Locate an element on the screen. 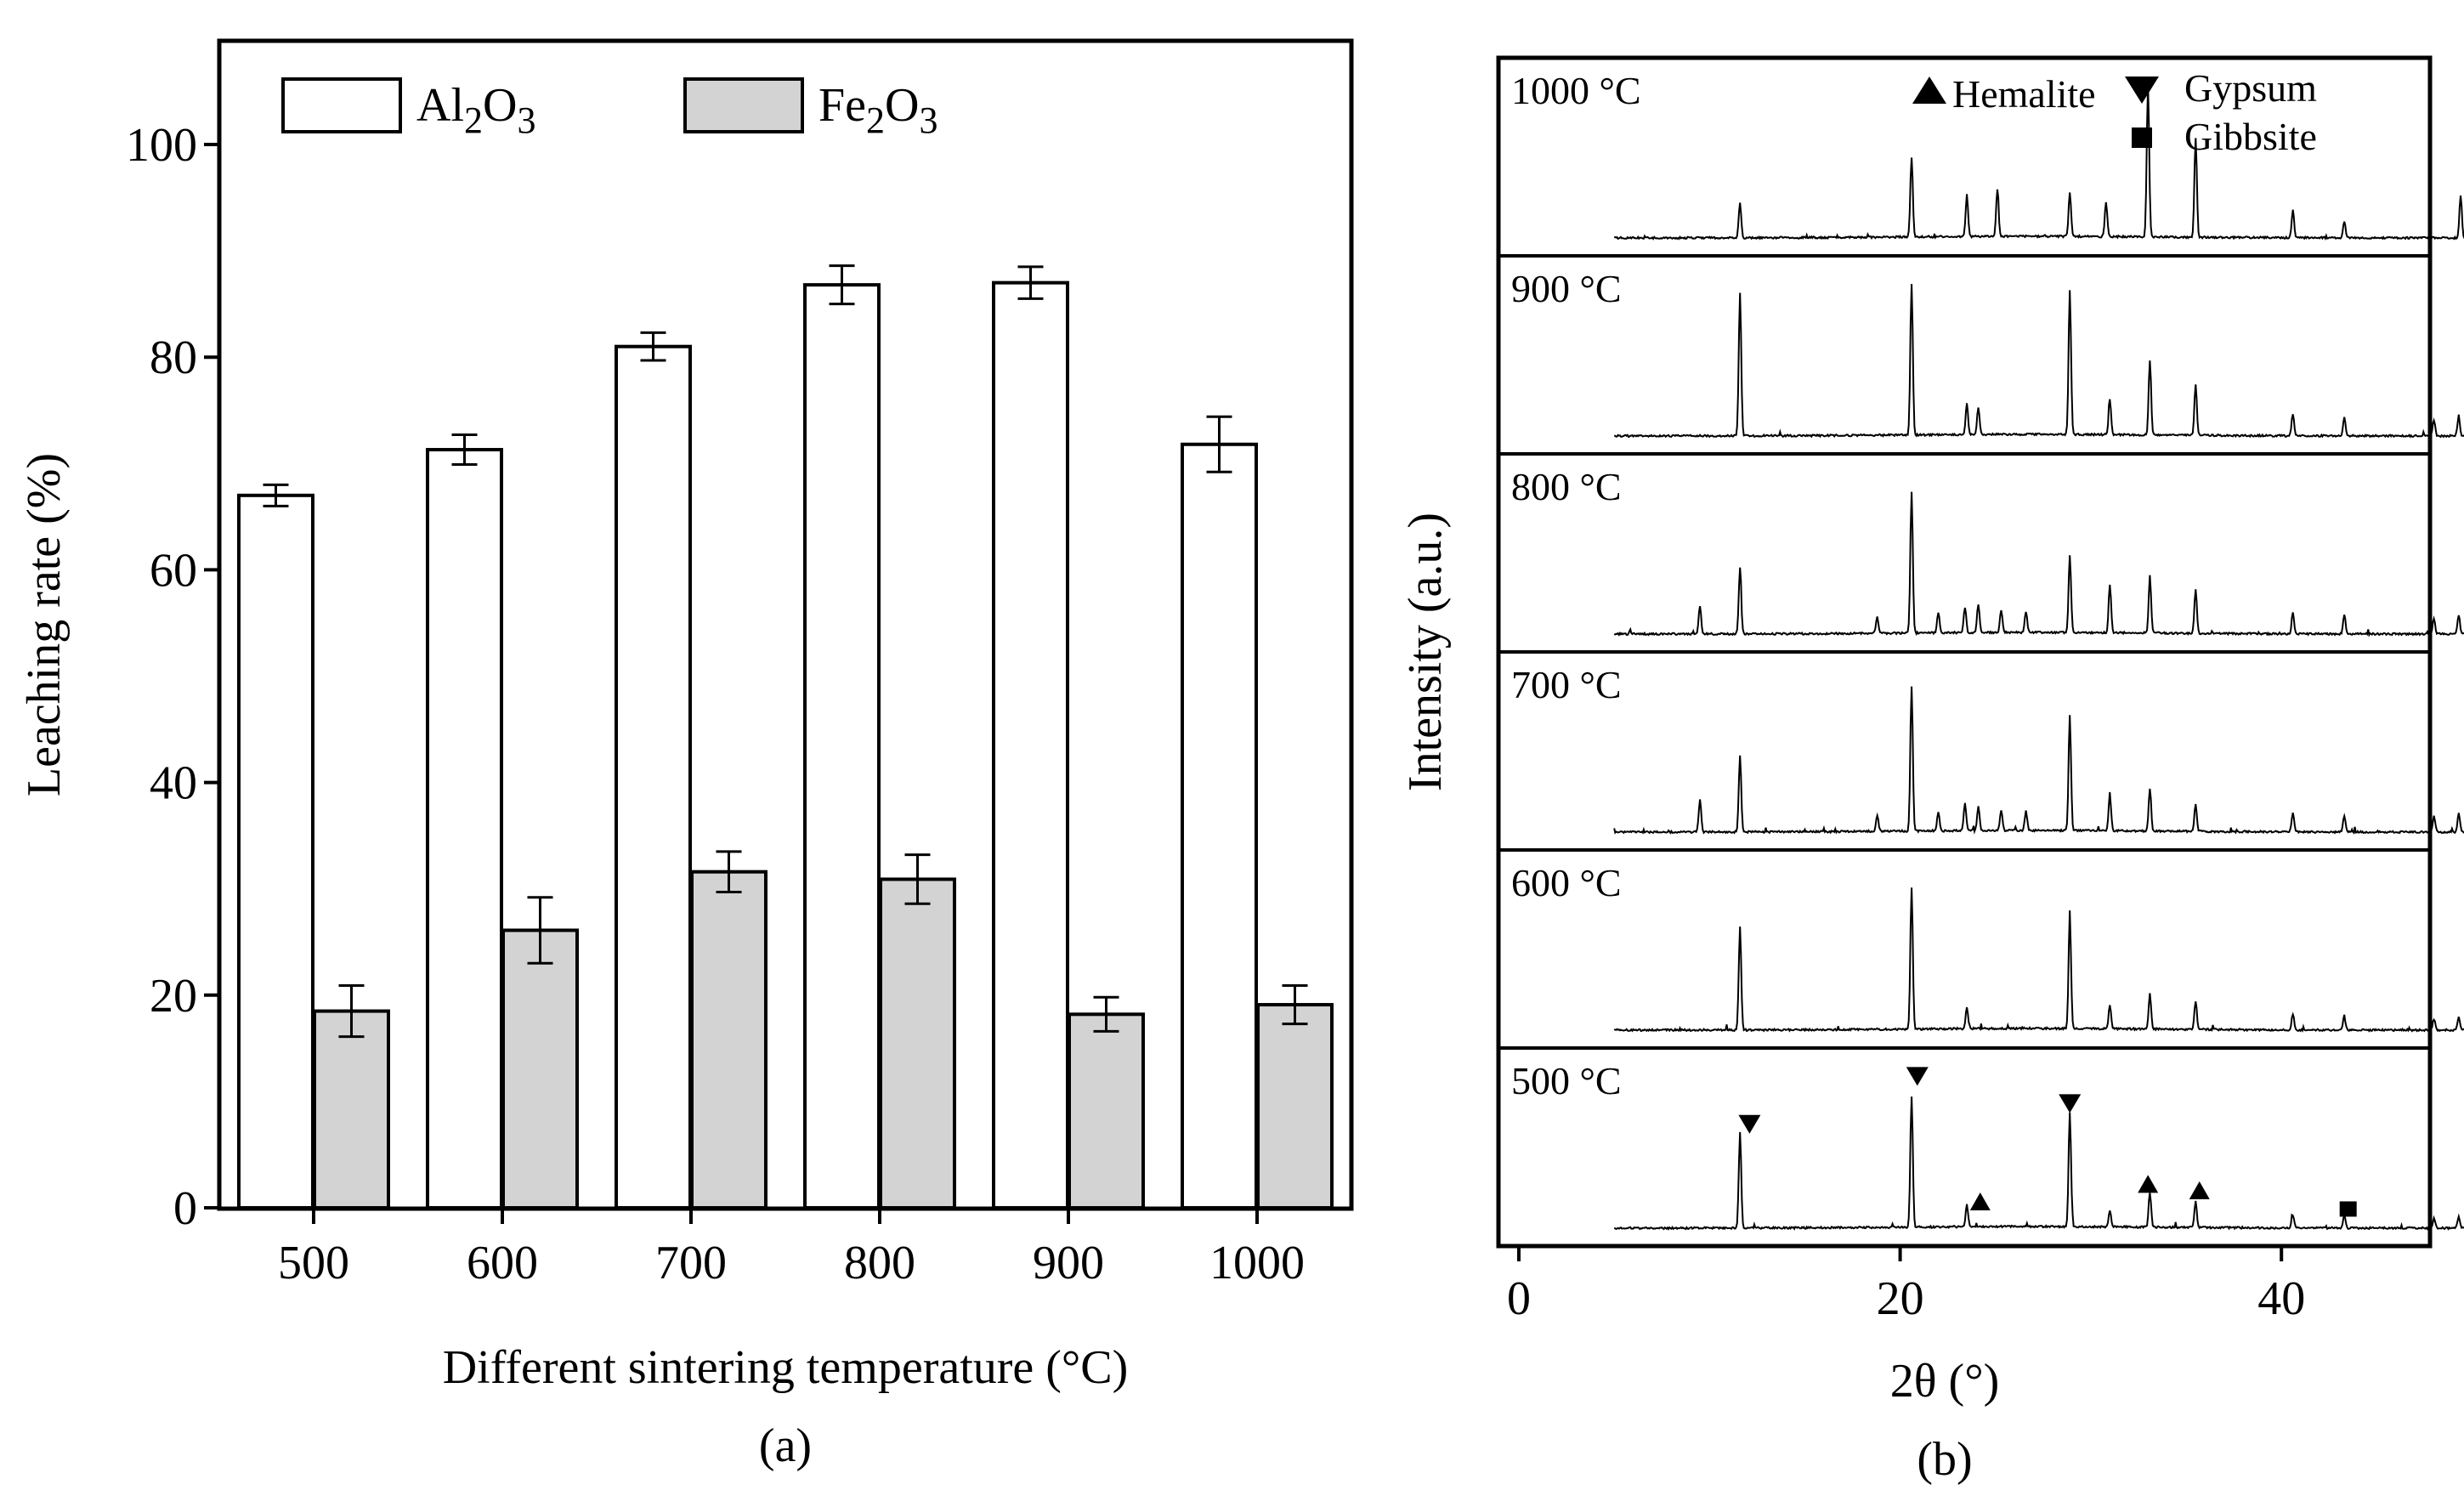  x-axis-title: Different sintering temperature (°C) is located at coordinates (786, 1367).